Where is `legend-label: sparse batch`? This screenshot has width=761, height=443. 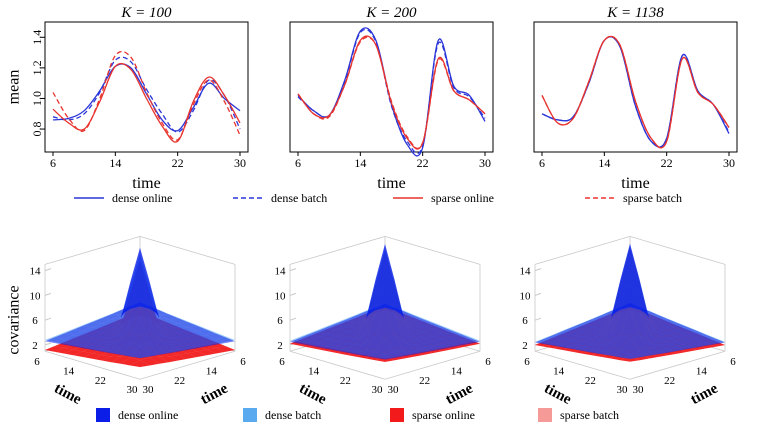 legend-label: sparse batch is located at coordinates (589, 415).